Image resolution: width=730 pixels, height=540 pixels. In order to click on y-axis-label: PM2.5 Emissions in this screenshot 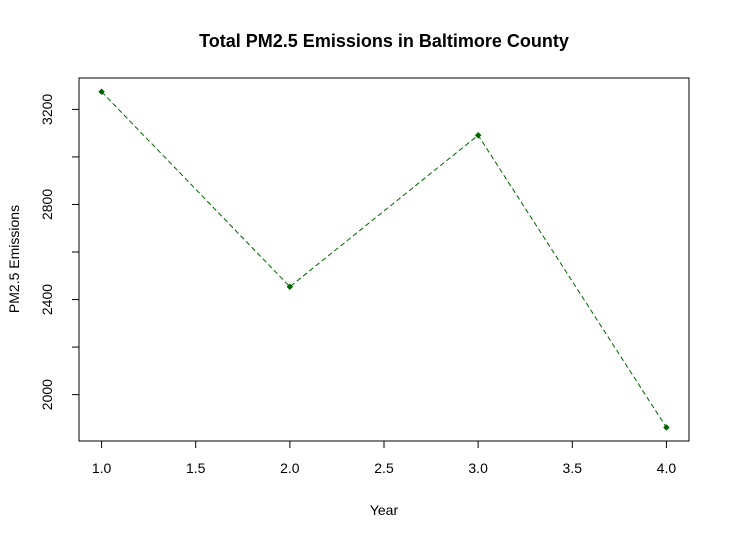, I will do `click(14, 259)`.